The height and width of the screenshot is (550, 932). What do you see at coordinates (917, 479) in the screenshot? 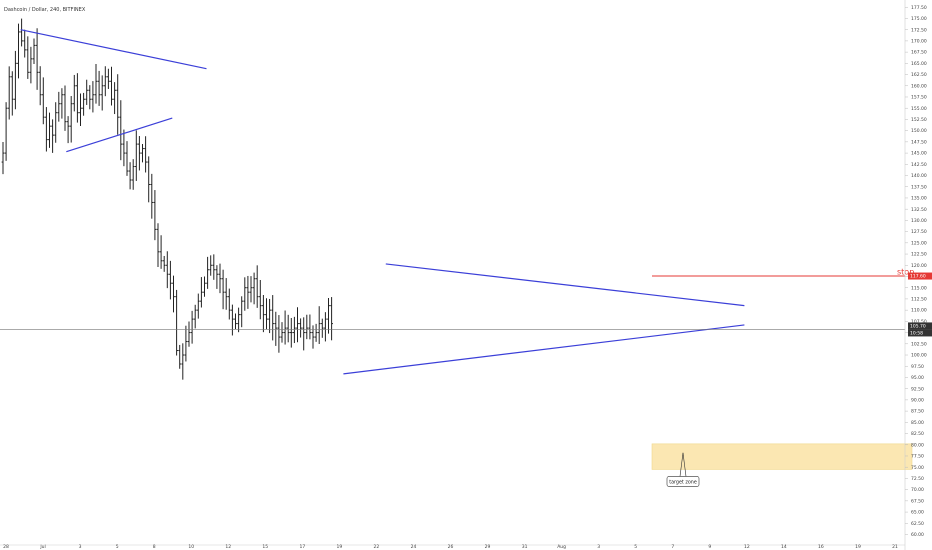
I see `y-tick-label: 72.50` at bounding box center [917, 479].